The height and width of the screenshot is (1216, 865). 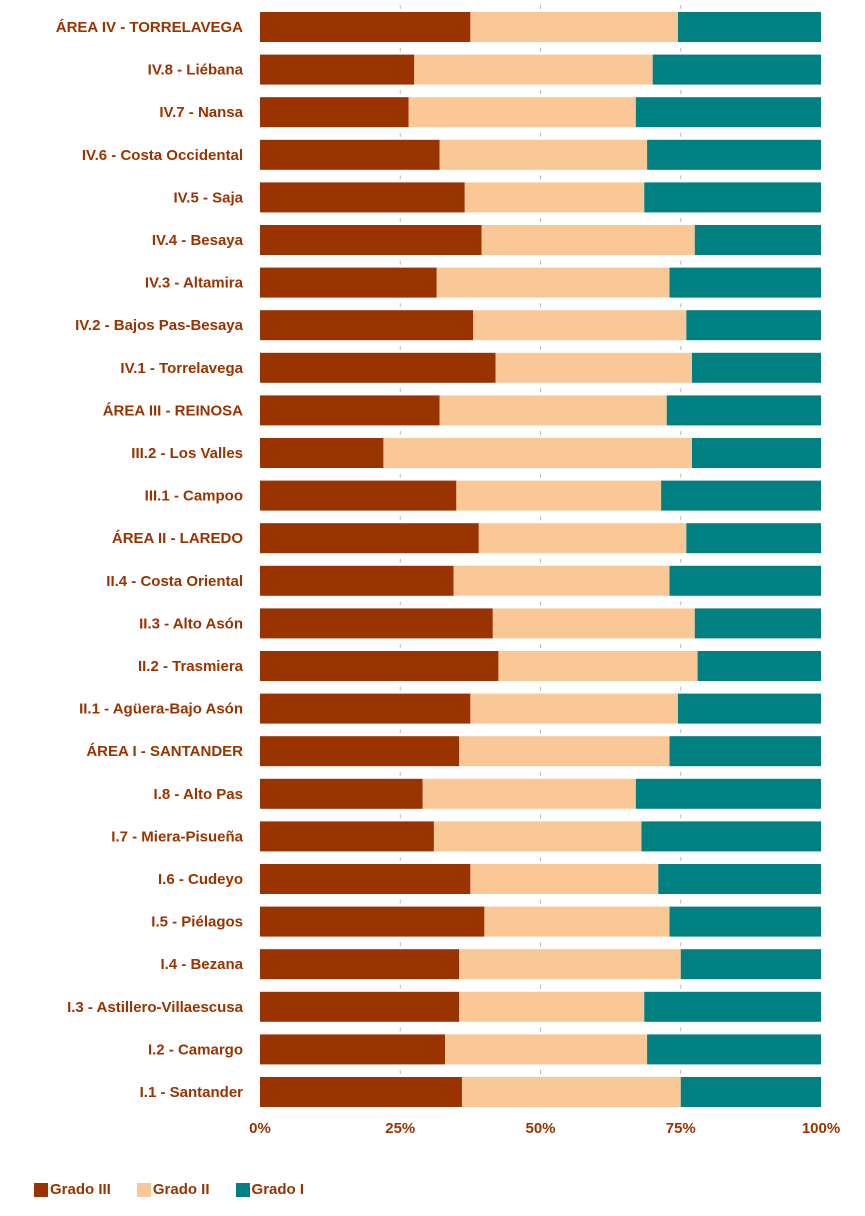 What do you see at coordinates (376, 623) in the screenshot?
I see `bar-grado-iii-ii-3-alto-ason` at bounding box center [376, 623].